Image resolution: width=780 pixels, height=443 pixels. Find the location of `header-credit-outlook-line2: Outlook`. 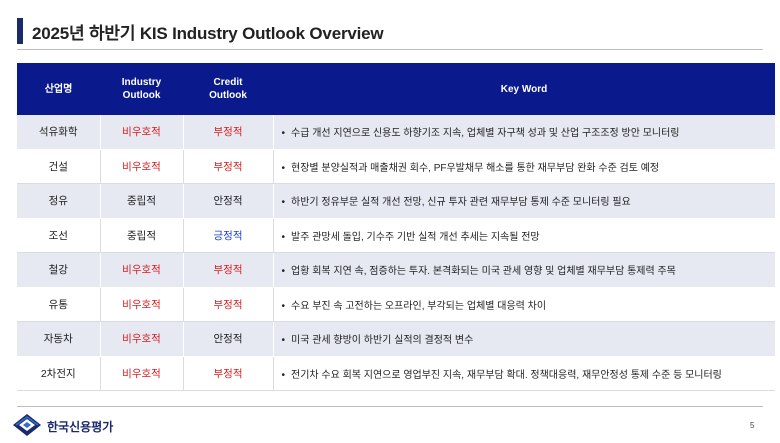

header-credit-outlook-line2: Outlook is located at coordinates (228, 95).